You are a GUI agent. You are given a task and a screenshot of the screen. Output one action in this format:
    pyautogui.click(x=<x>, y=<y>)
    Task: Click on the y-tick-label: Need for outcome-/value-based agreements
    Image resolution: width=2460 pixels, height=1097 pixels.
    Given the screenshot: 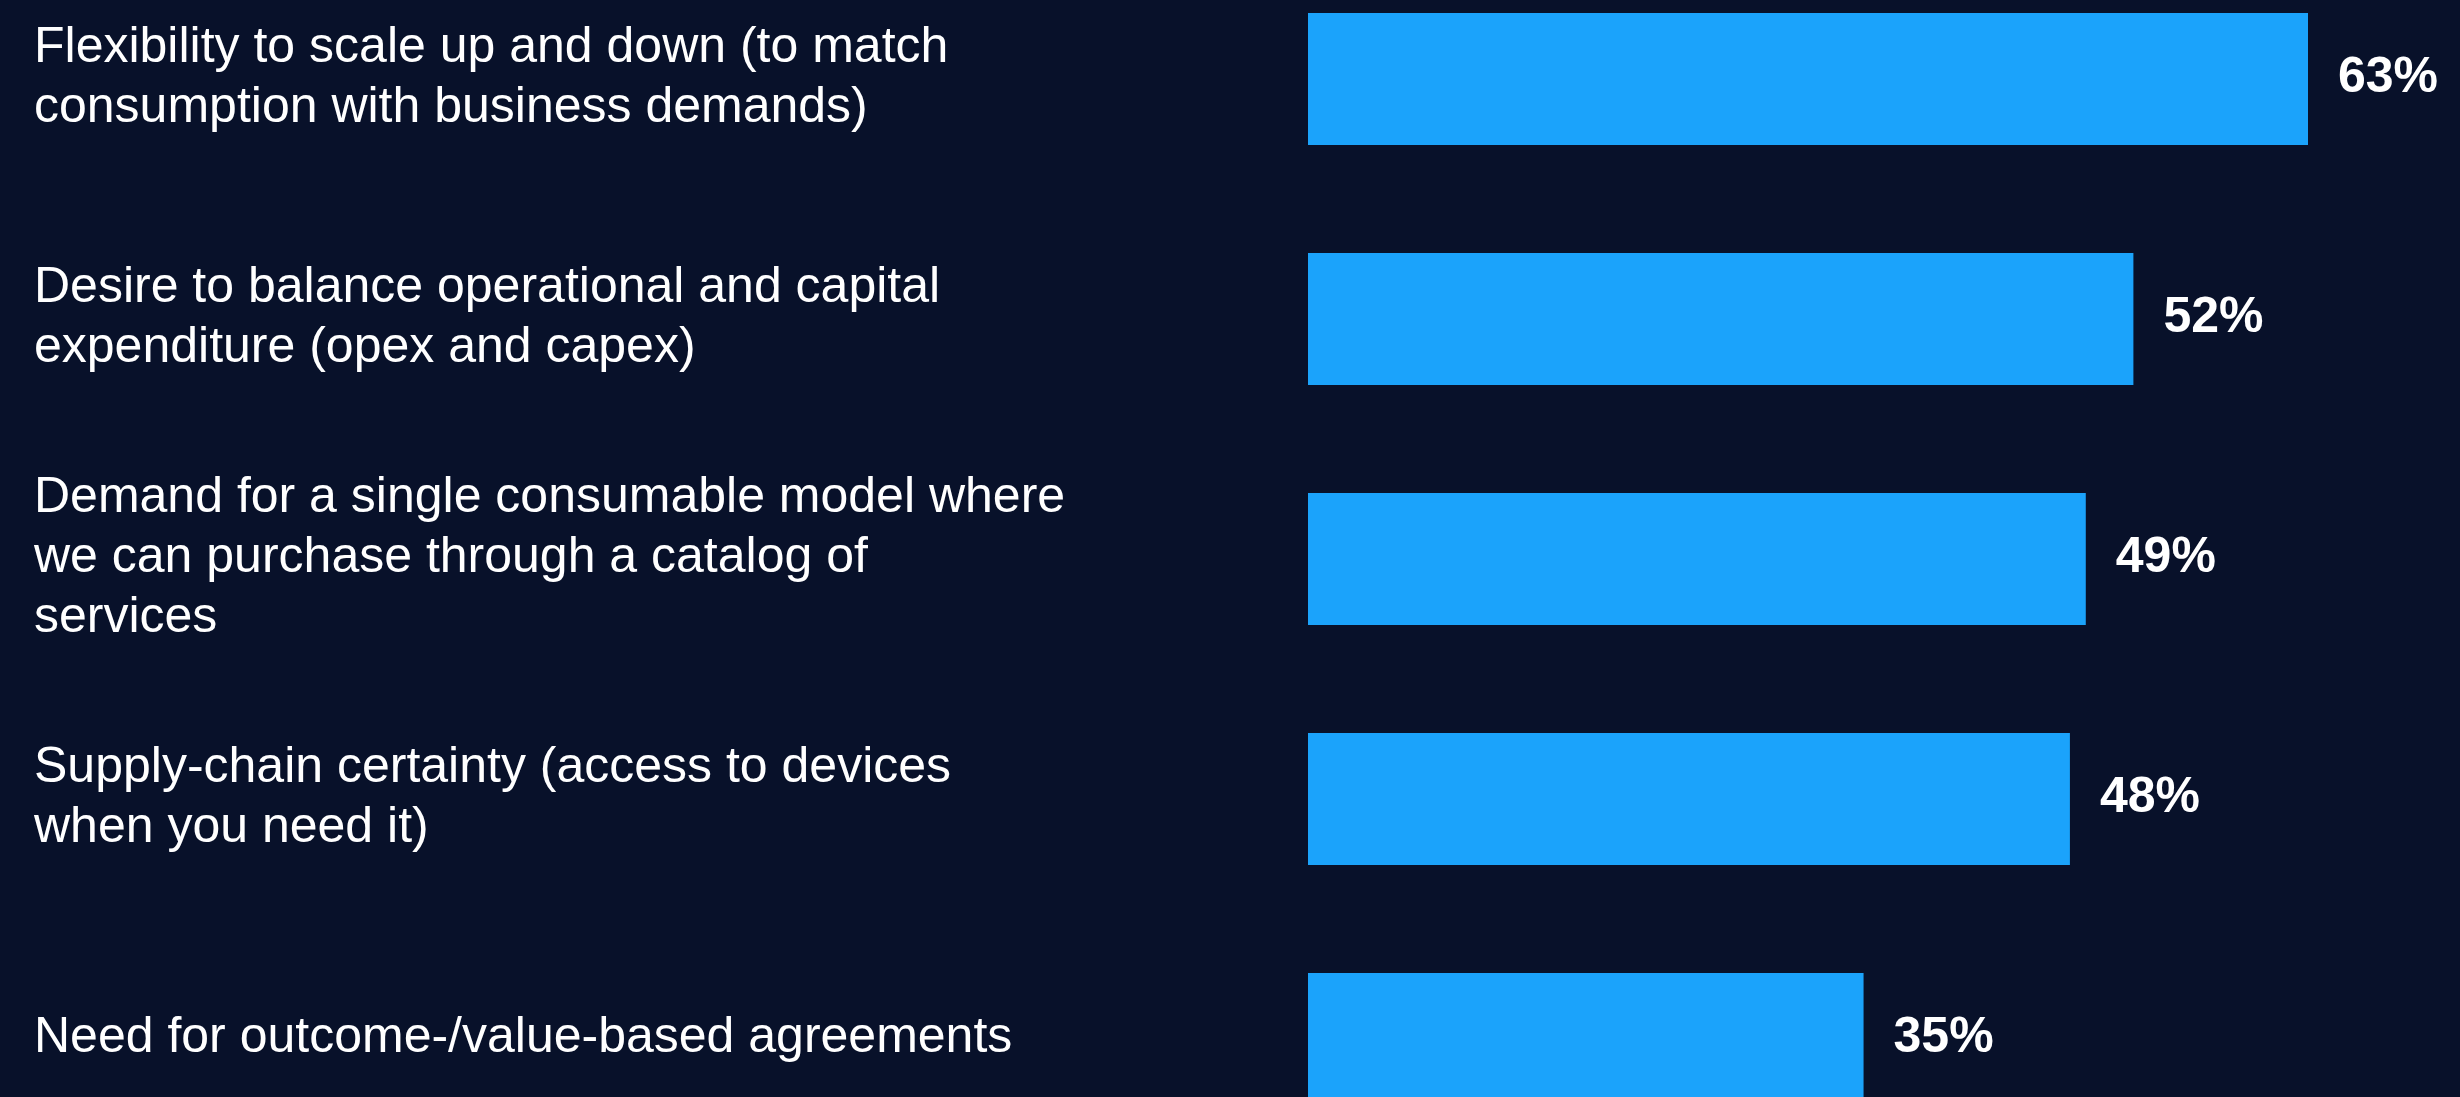 What is the action you would take?
    pyautogui.click(x=523, y=1035)
    